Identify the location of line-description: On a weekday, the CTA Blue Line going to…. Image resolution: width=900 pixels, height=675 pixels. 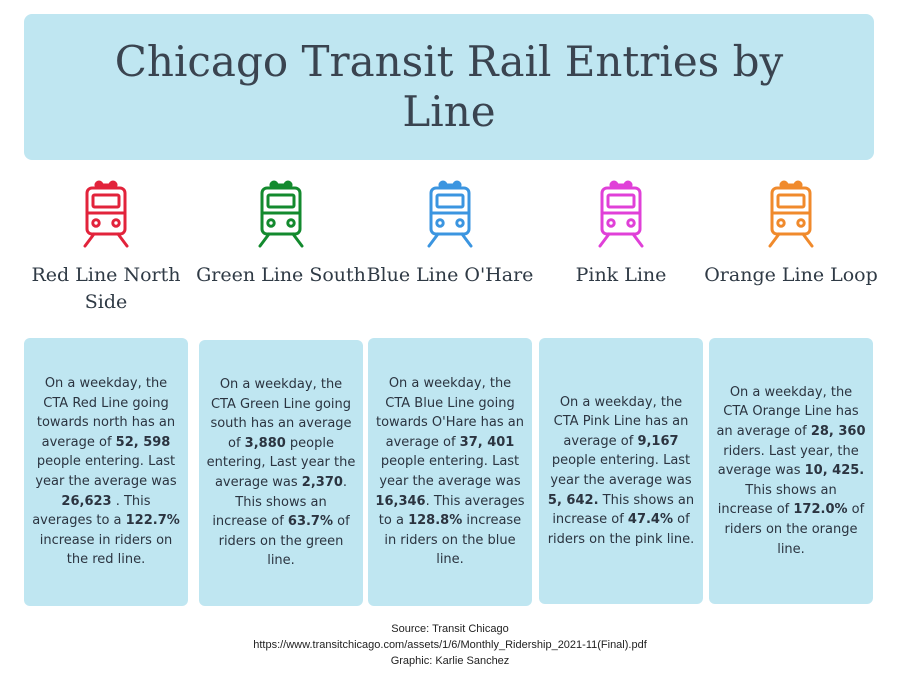
(450, 472).